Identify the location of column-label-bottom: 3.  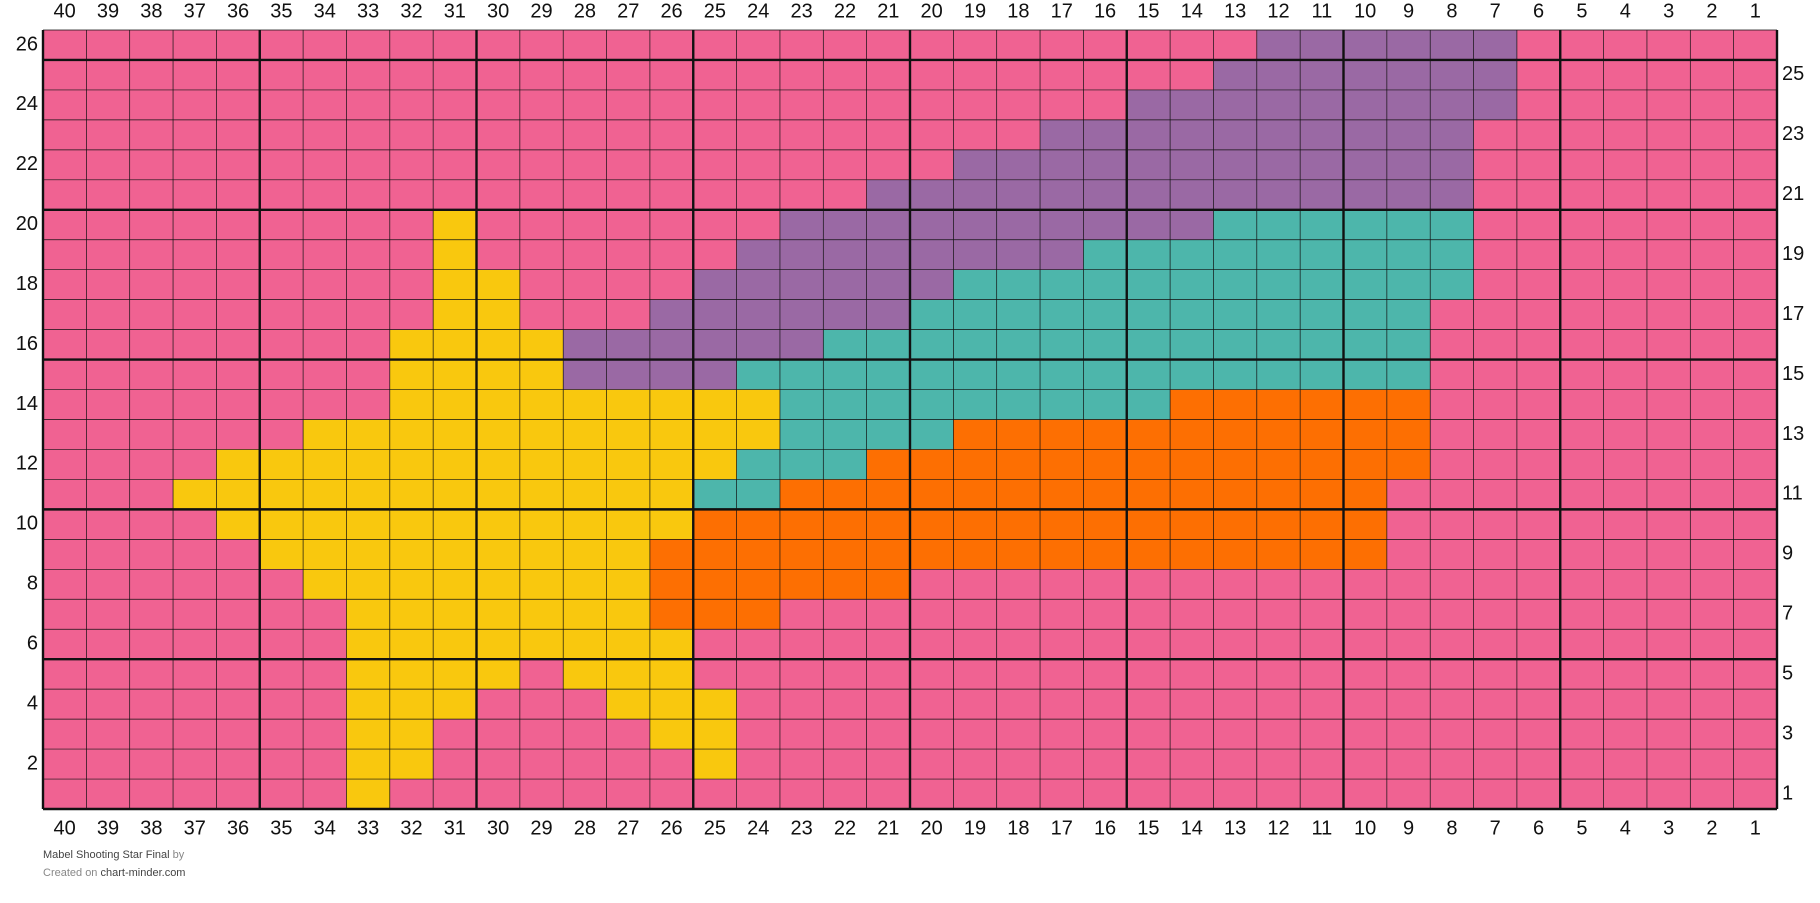
(1668, 828).